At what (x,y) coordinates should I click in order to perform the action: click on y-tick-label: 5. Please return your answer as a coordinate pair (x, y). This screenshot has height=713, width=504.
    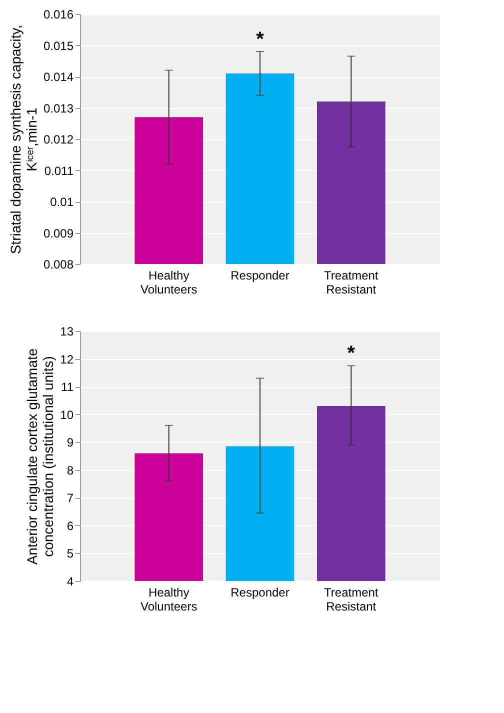
    Looking at the image, I should click on (70, 553).